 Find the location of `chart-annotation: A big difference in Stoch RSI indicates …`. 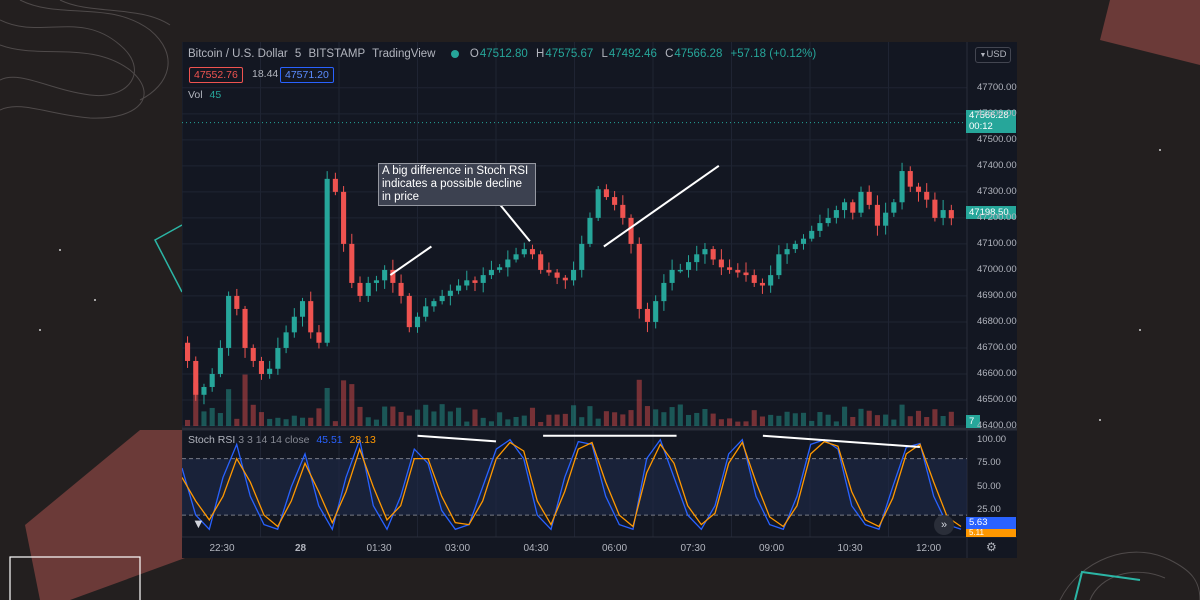

chart-annotation: A big difference in Stoch RSI indicates … is located at coordinates (457, 184).